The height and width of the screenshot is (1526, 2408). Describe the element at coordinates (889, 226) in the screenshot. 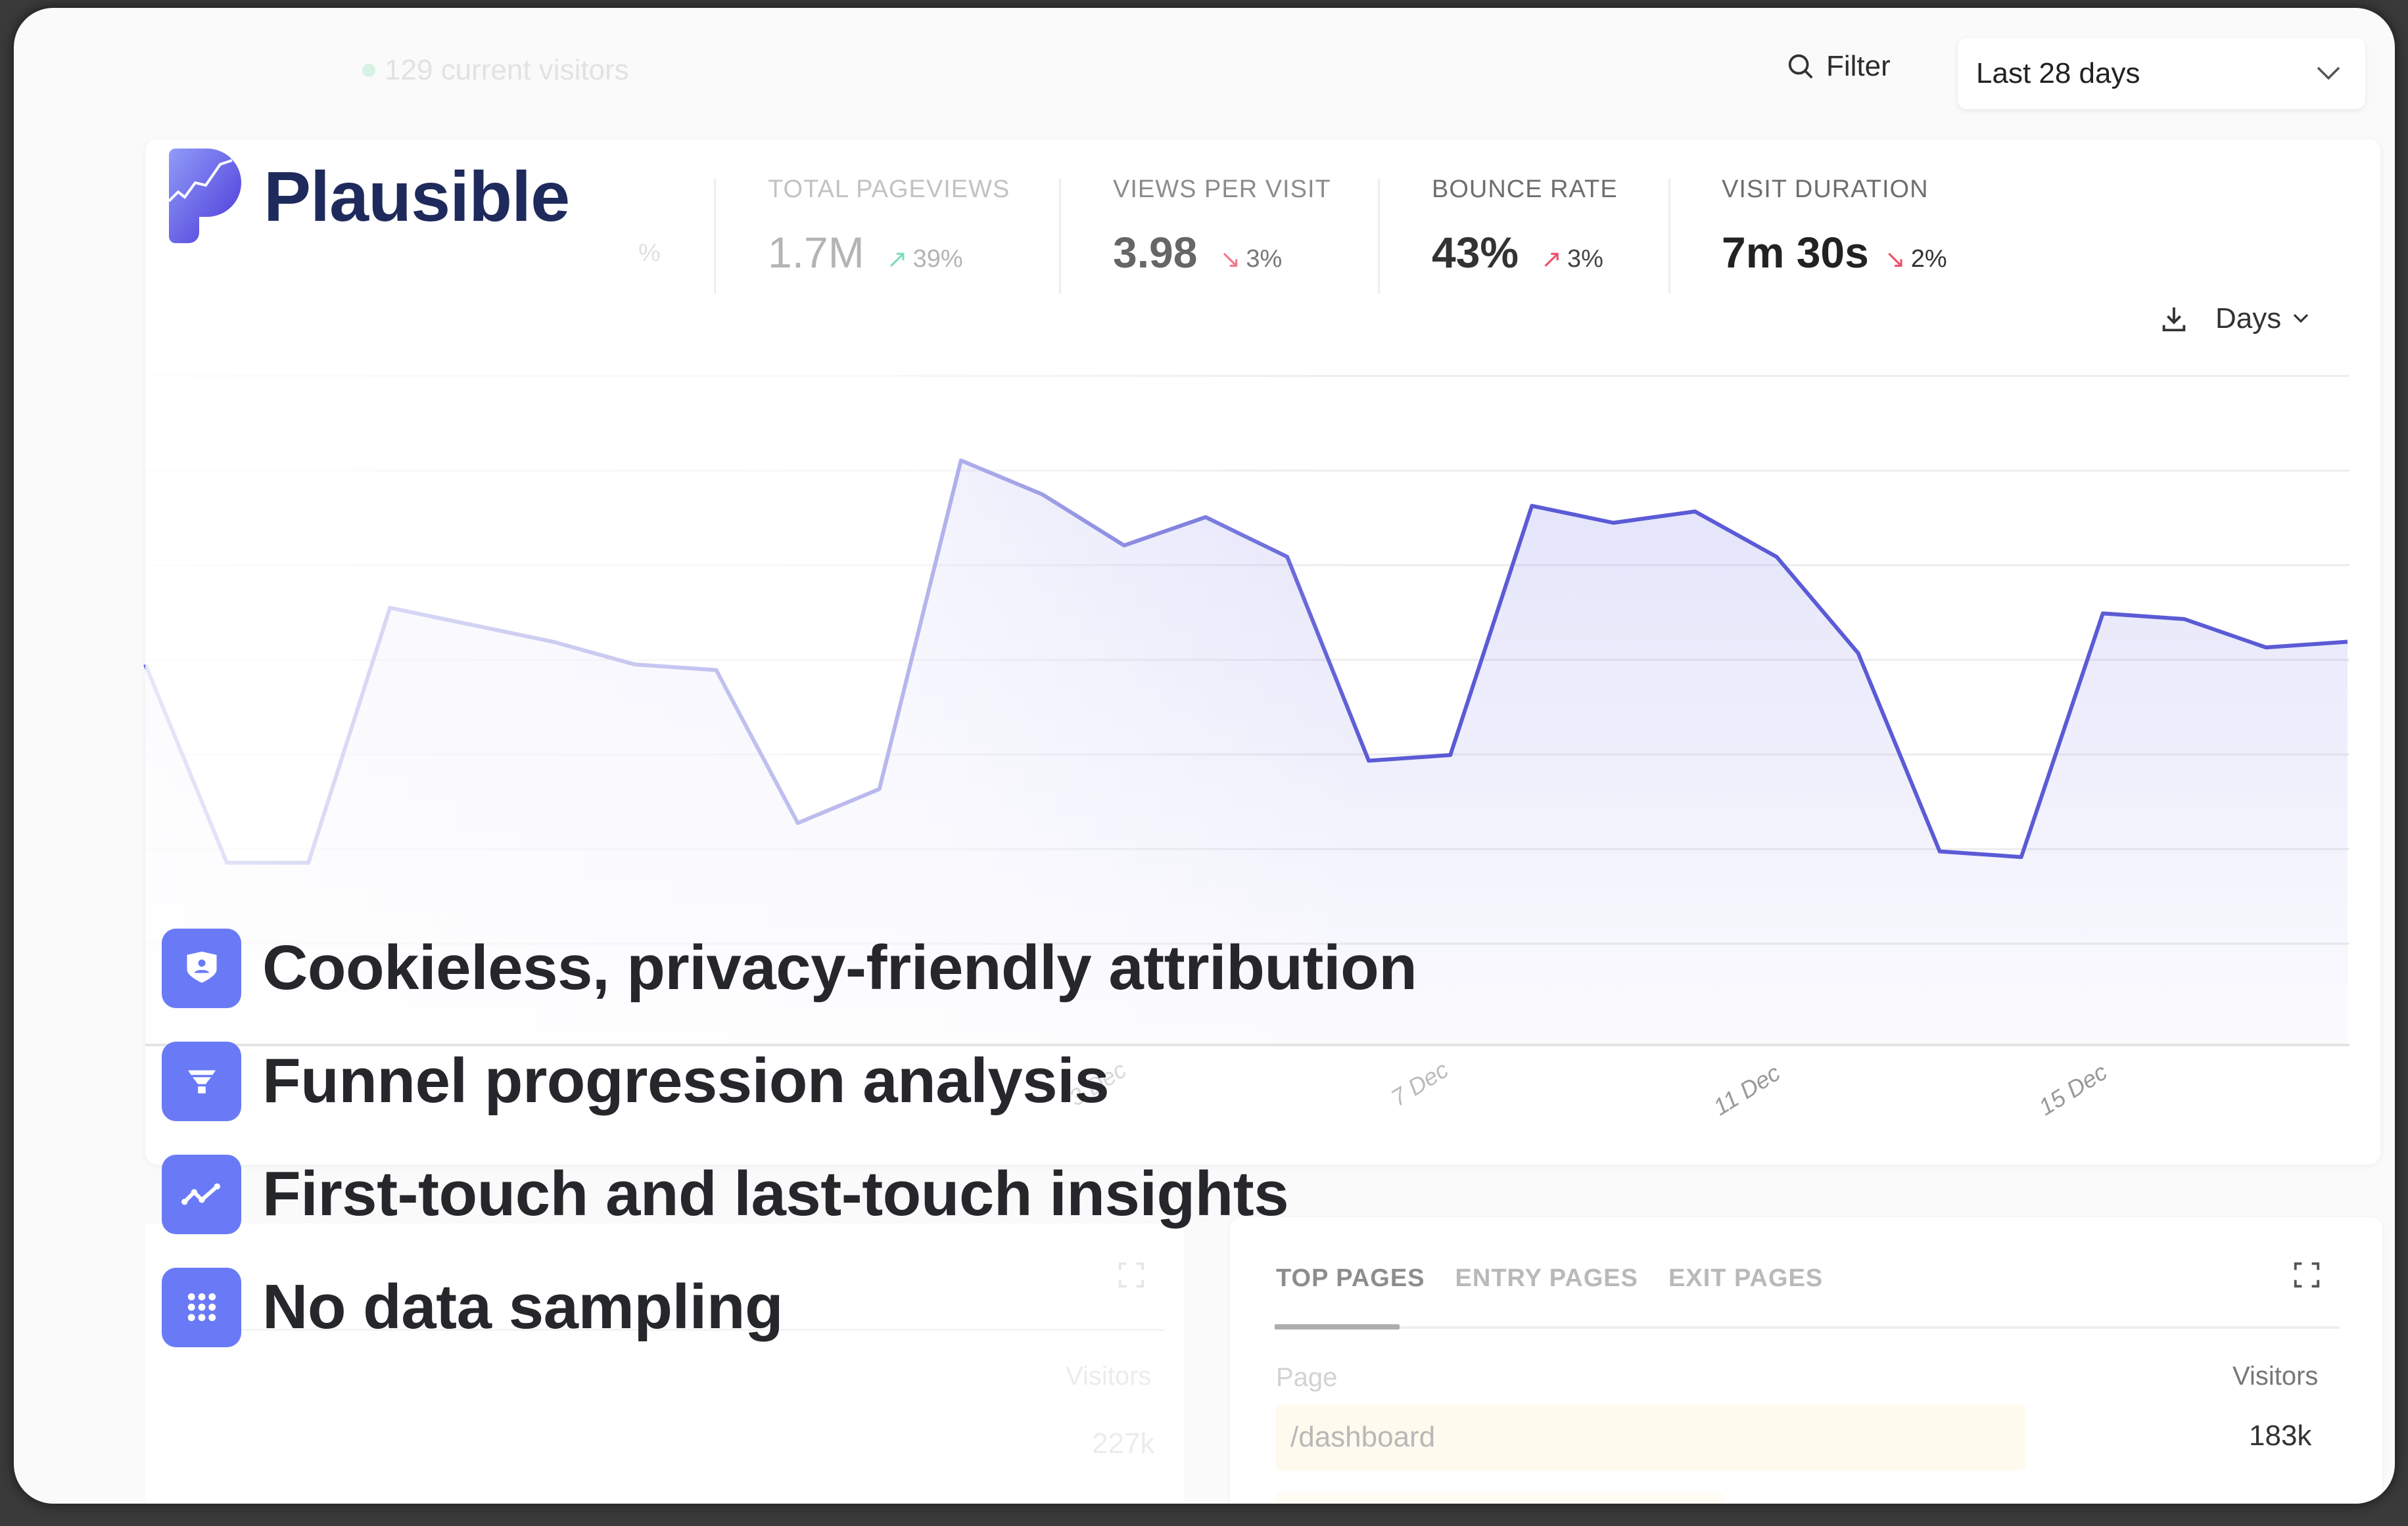

I see `stat-total-pageviews: TOTAL PAGEVIEWS 1.7M ↗ 39%` at that location.